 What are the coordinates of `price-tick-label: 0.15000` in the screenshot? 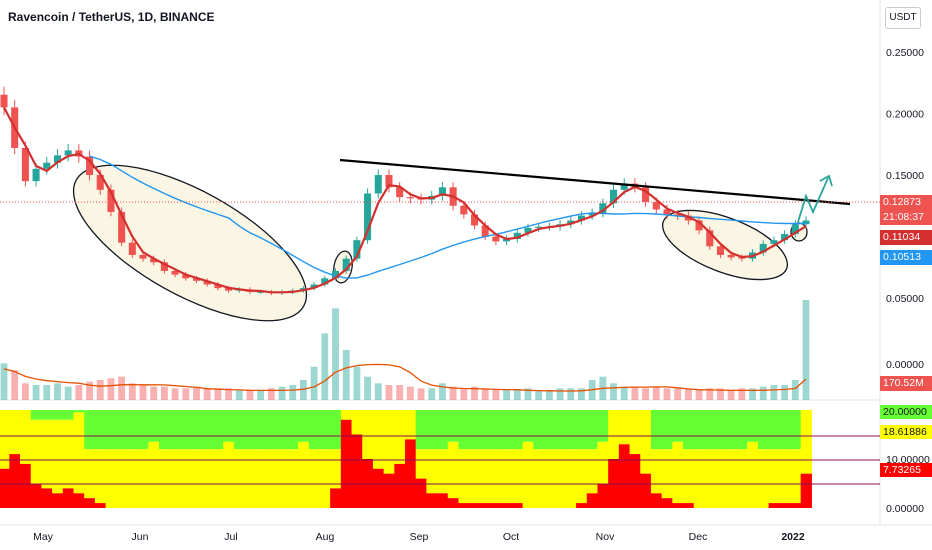 It's located at (905, 176).